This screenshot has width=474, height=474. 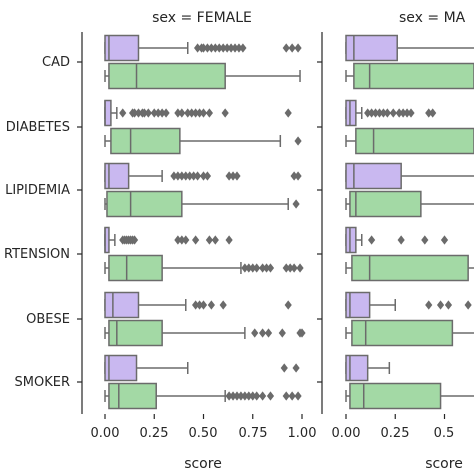 What do you see at coordinates (37, 190) in the screenshot?
I see `category-label-lipidemia: LIPIDEMIA` at bounding box center [37, 190].